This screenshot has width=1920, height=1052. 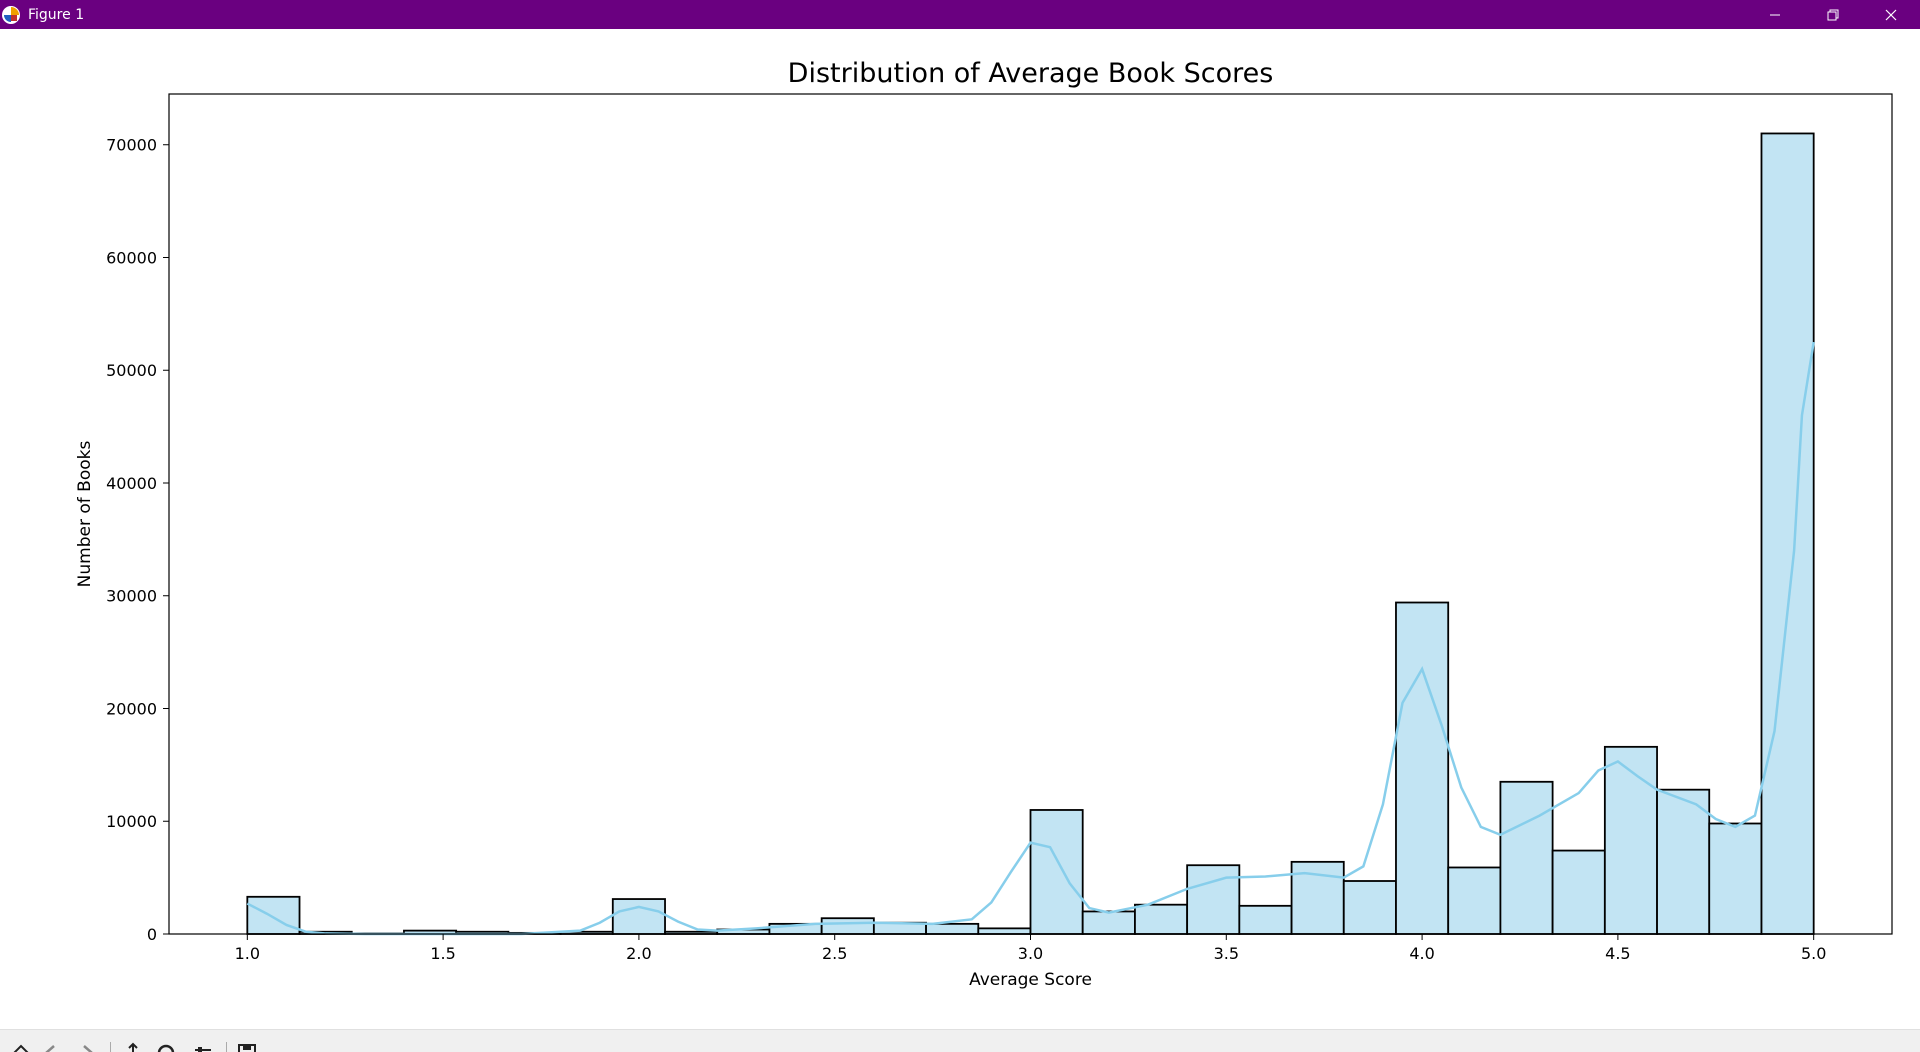 I want to click on x-axis-label: Average Score, so click(x=1030, y=980).